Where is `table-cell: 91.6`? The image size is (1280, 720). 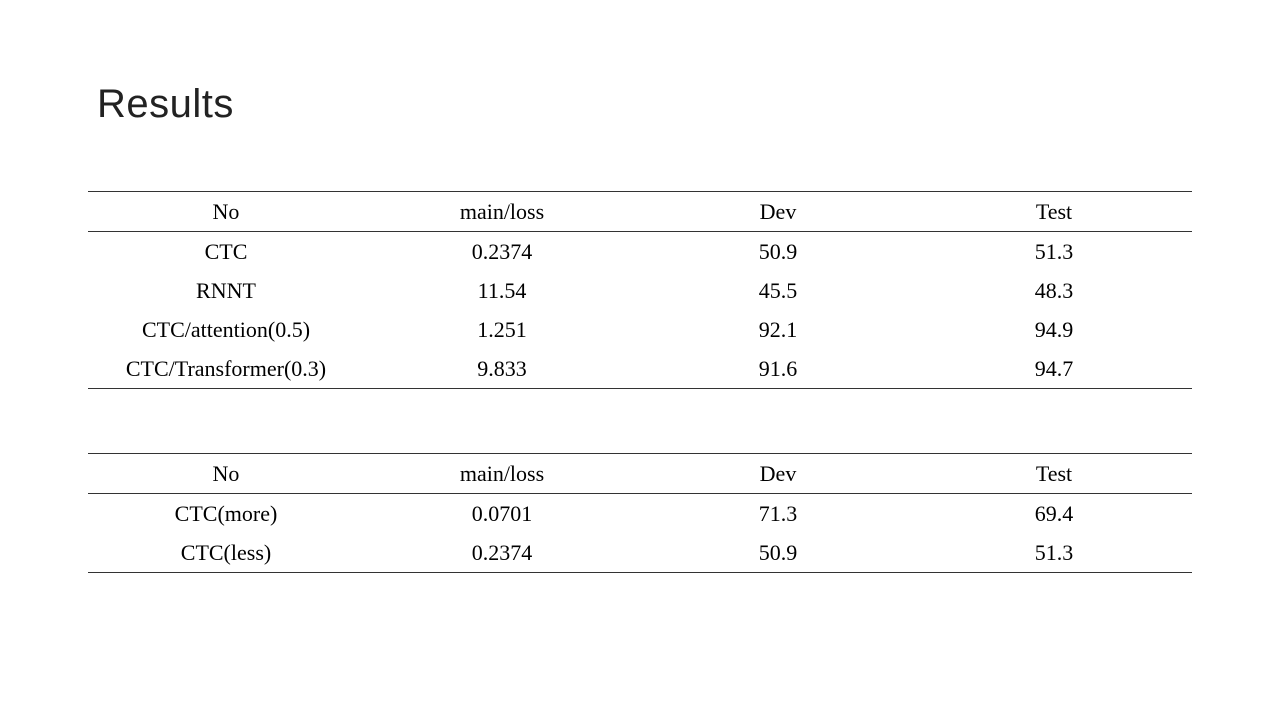
table-cell: 91.6 is located at coordinates (778, 368).